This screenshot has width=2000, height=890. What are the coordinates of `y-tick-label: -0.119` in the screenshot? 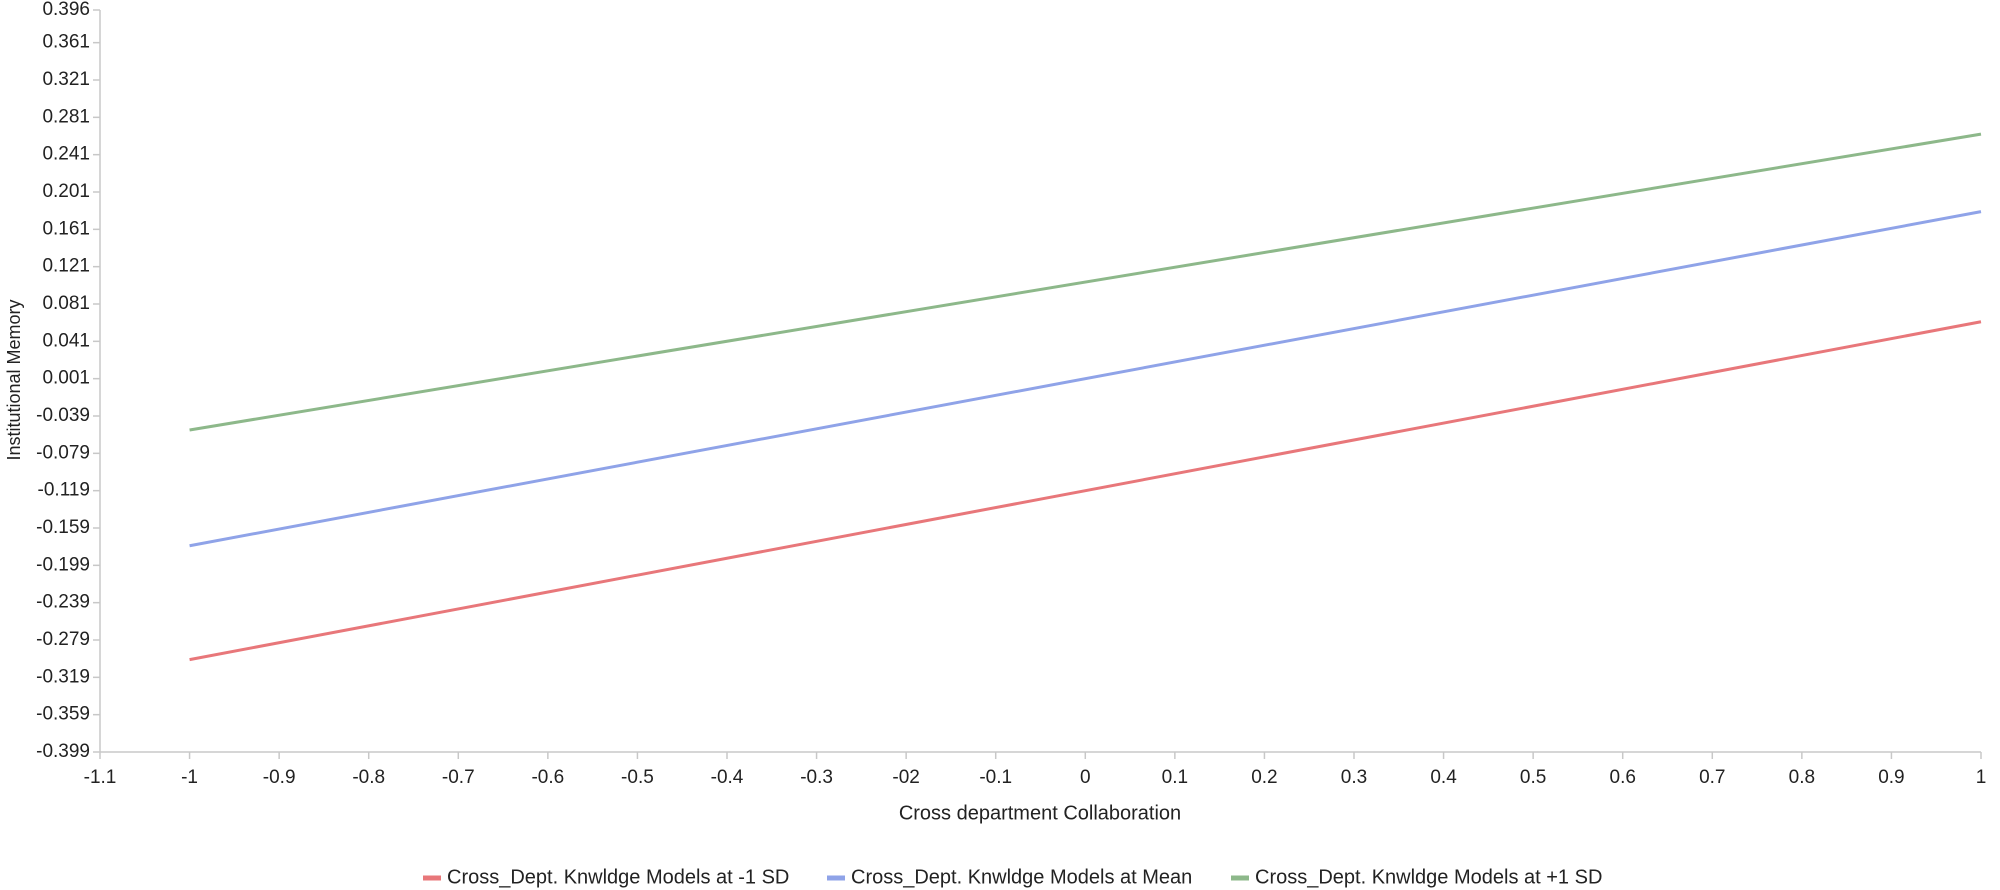 It's located at (64, 490).